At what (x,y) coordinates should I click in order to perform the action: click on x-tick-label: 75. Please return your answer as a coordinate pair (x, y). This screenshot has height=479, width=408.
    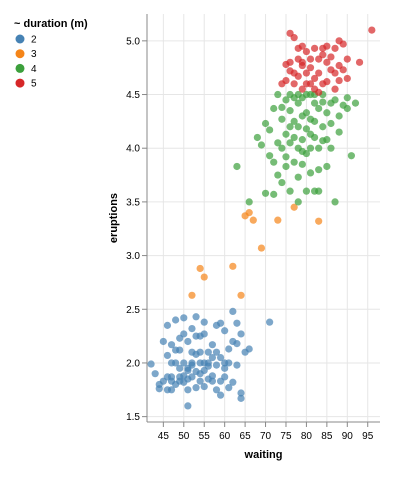
    Looking at the image, I should click on (286, 436).